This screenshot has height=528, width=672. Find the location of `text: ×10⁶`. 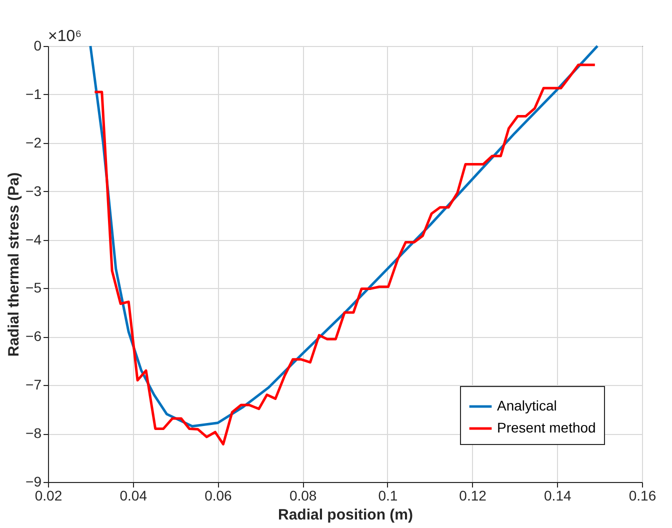

text: ×10⁶ is located at coordinates (65, 36).